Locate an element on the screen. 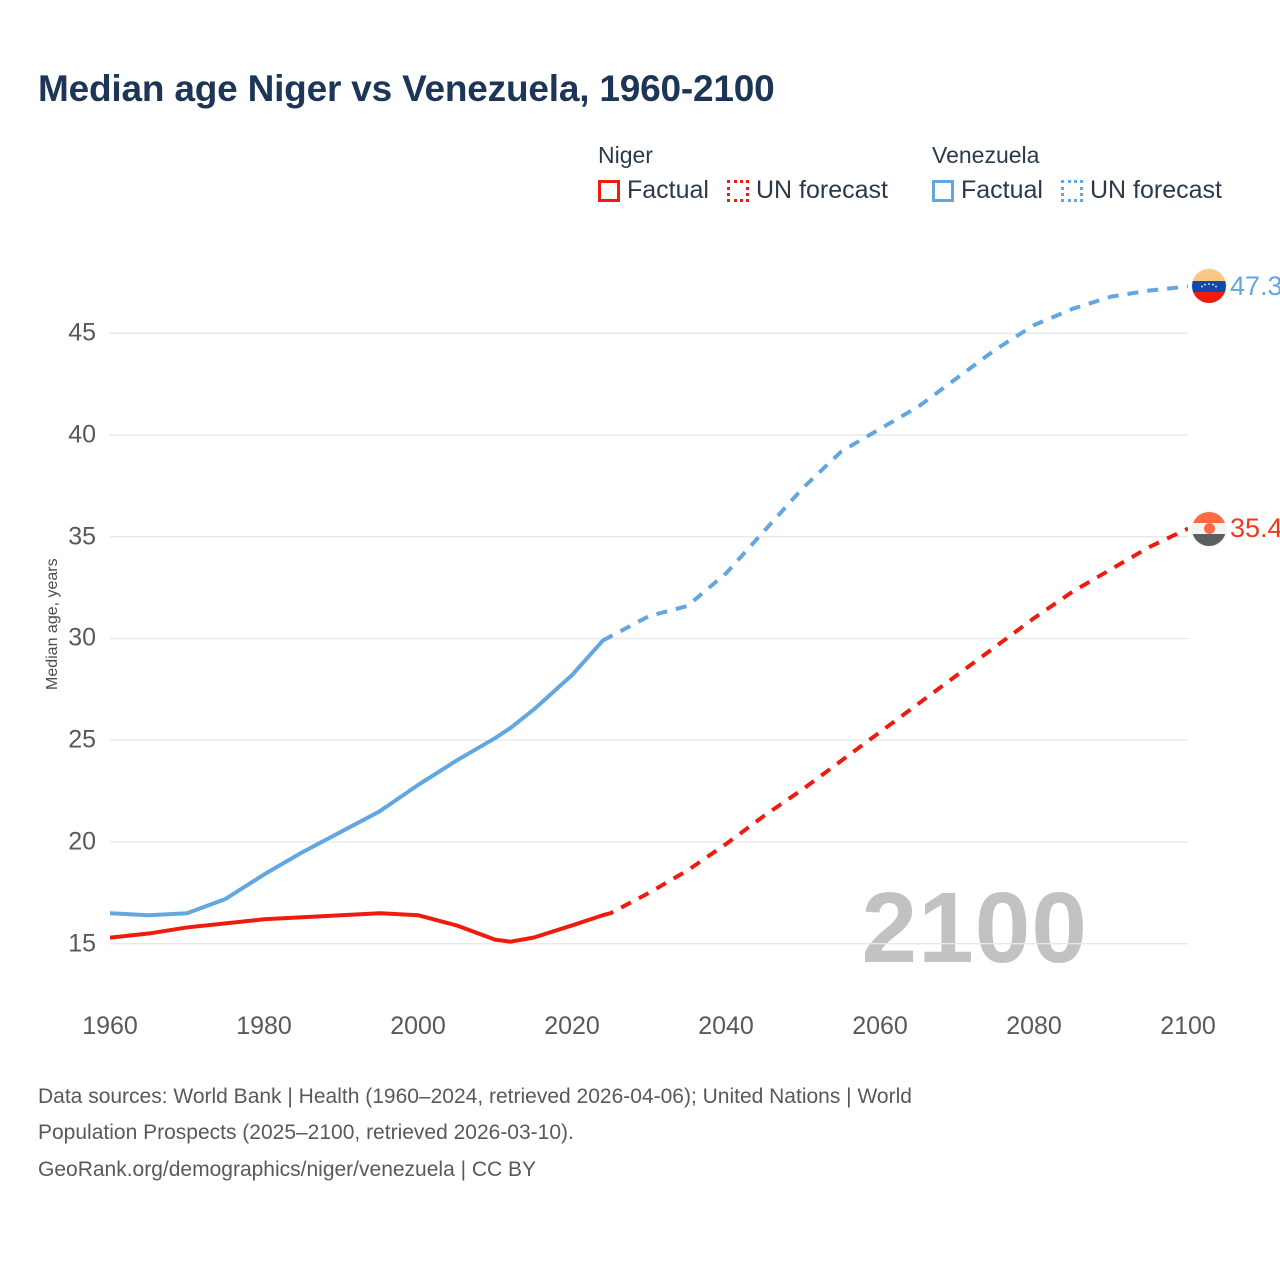 This screenshot has width=1280, height=1280. legend-country-niger: Niger is located at coordinates (625, 155).